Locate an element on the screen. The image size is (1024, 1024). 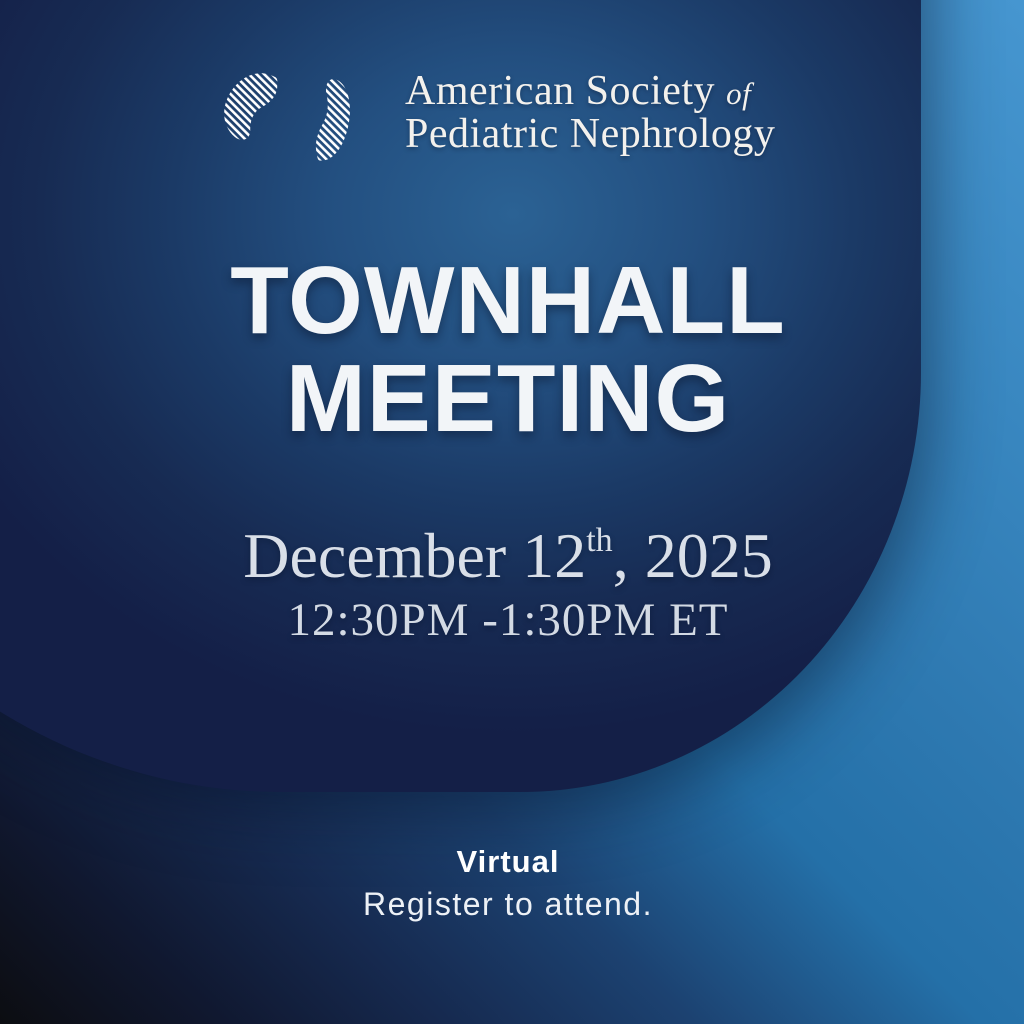
register-cta: Register to attend. is located at coordinates (508, 904).